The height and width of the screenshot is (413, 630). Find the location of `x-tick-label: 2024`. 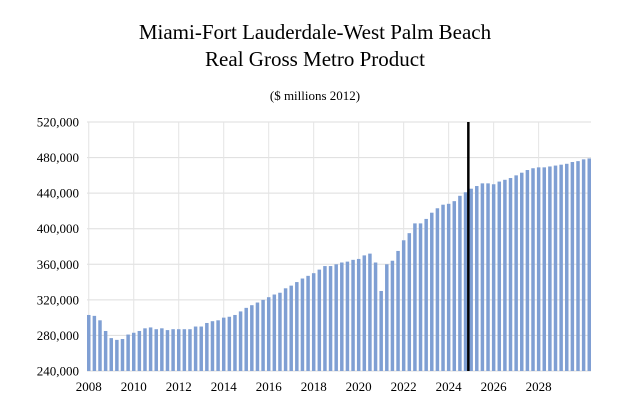

x-tick-label: 2024 is located at coordinates (449, 386).